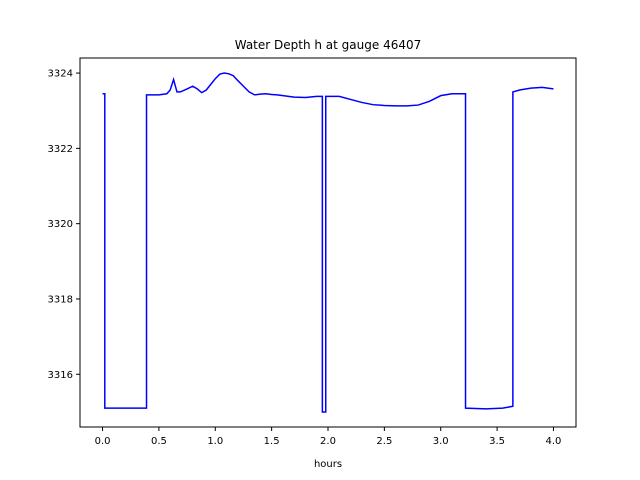 Image resolution: width=640 pixels, height=480 pixels. What do you see at coordinates (60, 299) in the screenshot?
I see `y-tick-label: 3318` at bounding box center [60, 299].